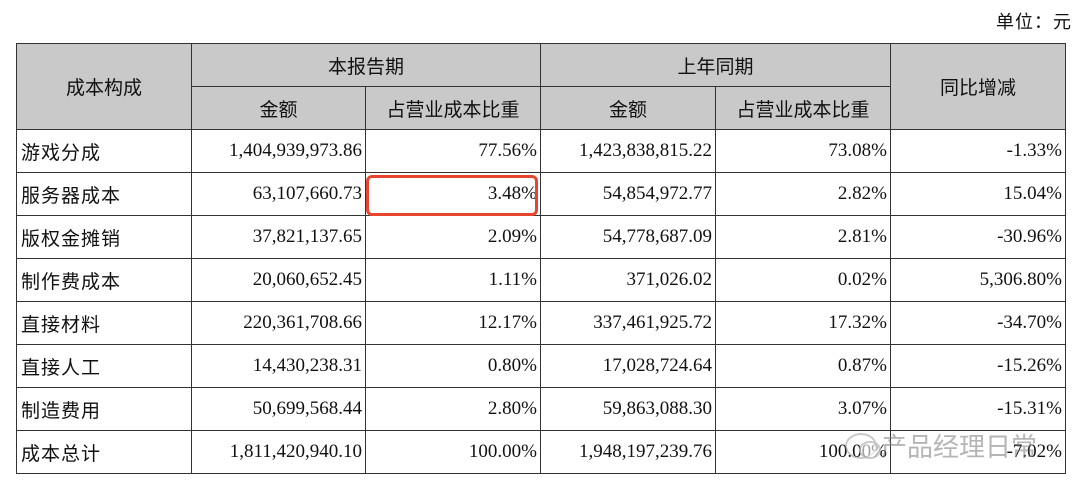 This screenshot has width=1080, height=491. What do you see at coordinates (453, 323) in the screenshot?
I see `current-ratio: 12.17%` at bounding box center [453, 323].